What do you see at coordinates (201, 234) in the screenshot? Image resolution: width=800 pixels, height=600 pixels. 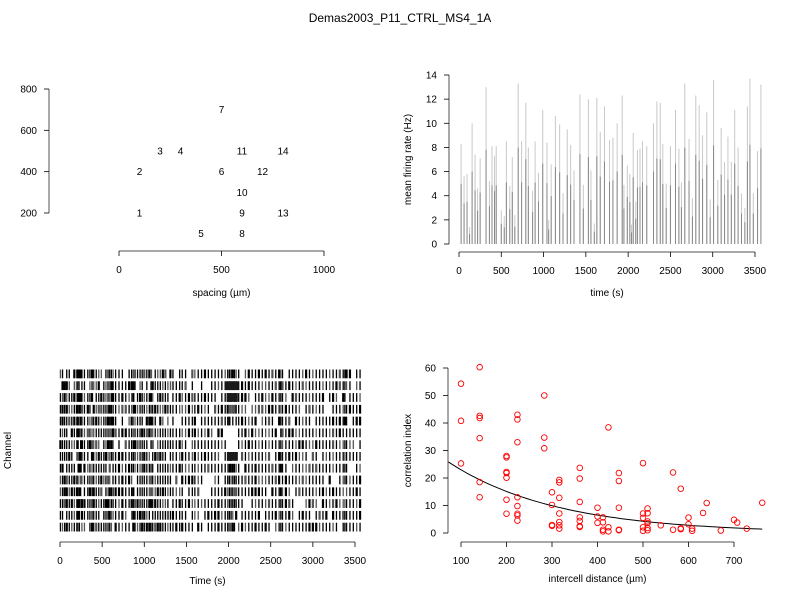 I see `electrode-label: 5` at bounding box center [201, 234].